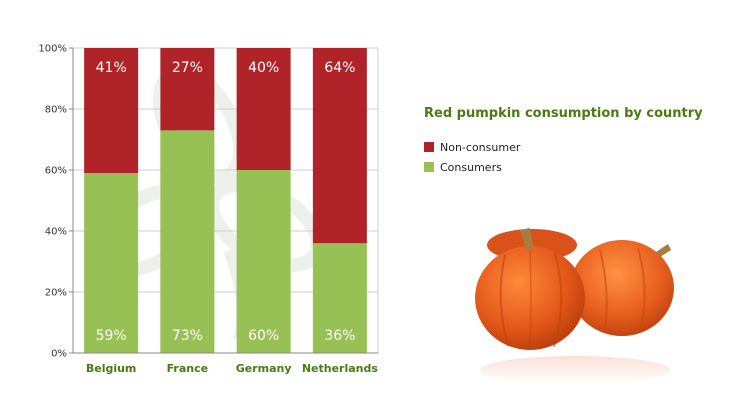  Describe the element at coordinates (471, 167) in the screenshot. I see `legend-label-consumers: Consumers` at that location.